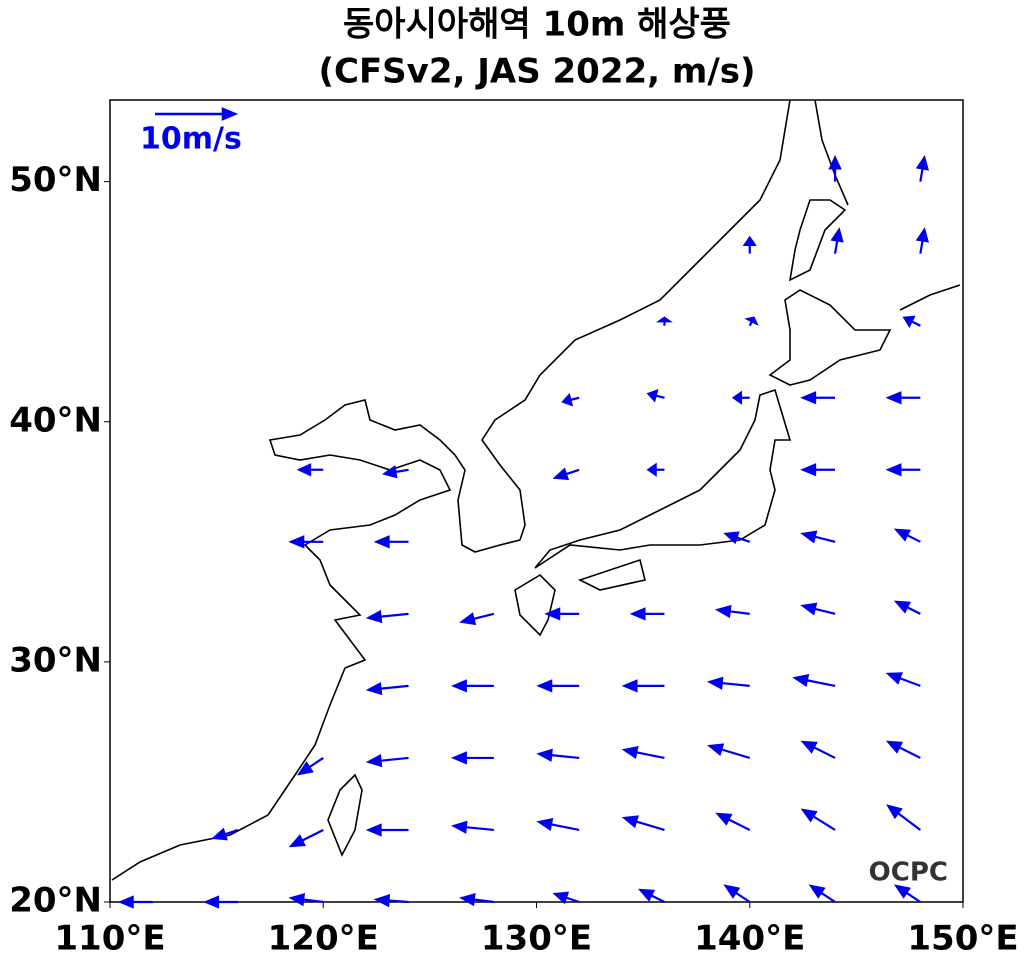 This screenshot has width=1025, height=970. I want to click on okhotsk-coast, so click(831, 152).